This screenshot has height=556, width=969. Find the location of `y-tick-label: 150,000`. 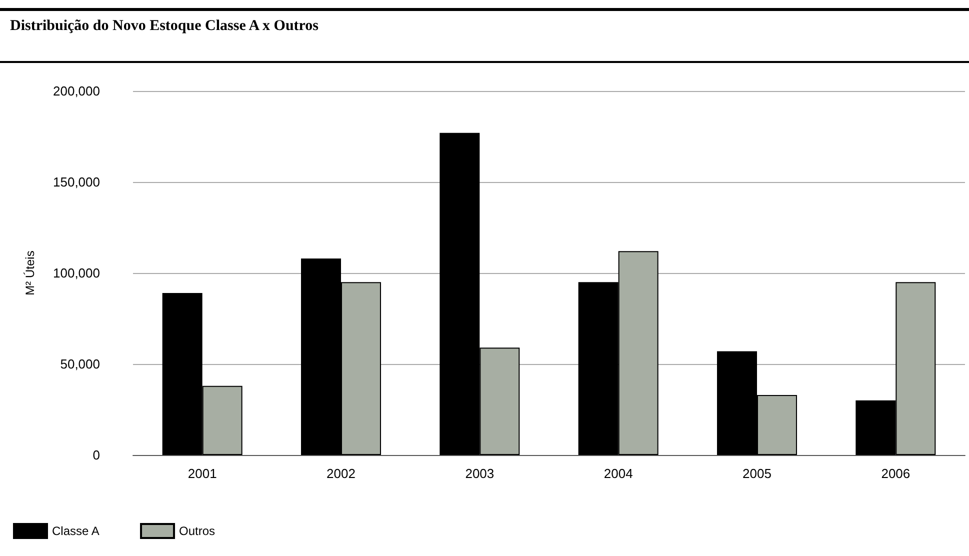

y-tick-label: 150,000 is located at coordinates (76, 182).